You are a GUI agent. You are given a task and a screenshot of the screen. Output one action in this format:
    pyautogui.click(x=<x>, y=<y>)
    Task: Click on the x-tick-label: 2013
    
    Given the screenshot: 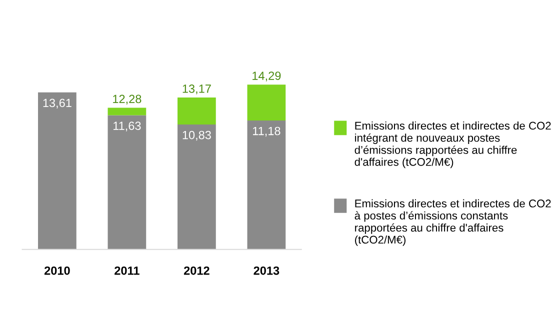 What is the action you would take?
    pyautogui.click(x=267, y=270)
    